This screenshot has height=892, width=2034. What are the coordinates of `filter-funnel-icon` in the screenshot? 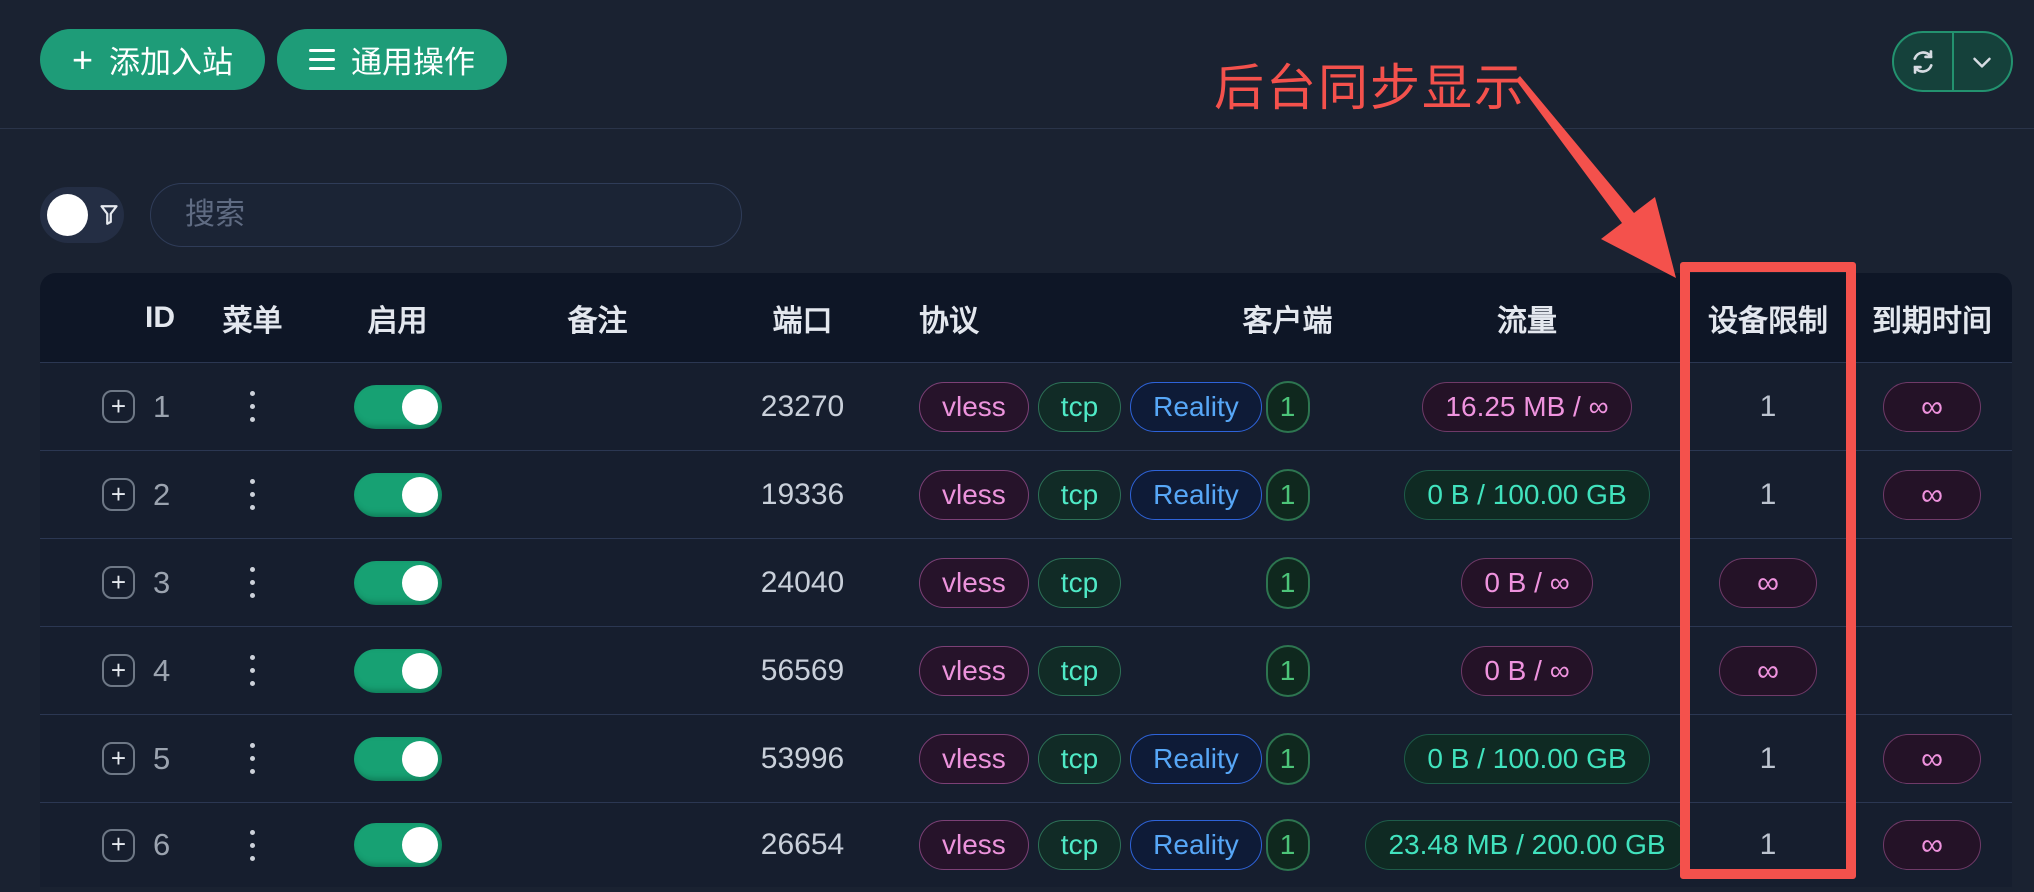 It's located at (109, 215).